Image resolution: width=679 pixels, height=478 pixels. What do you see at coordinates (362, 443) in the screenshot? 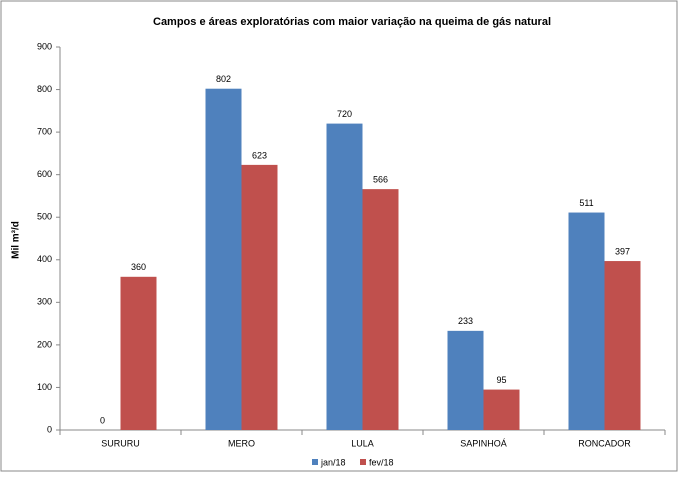
I see `x-tick-label: LULA` at bounding box center [362, 443].